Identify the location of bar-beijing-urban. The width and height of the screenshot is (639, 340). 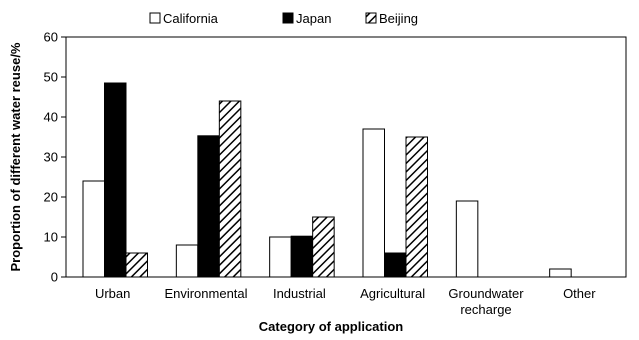
(136, 265).